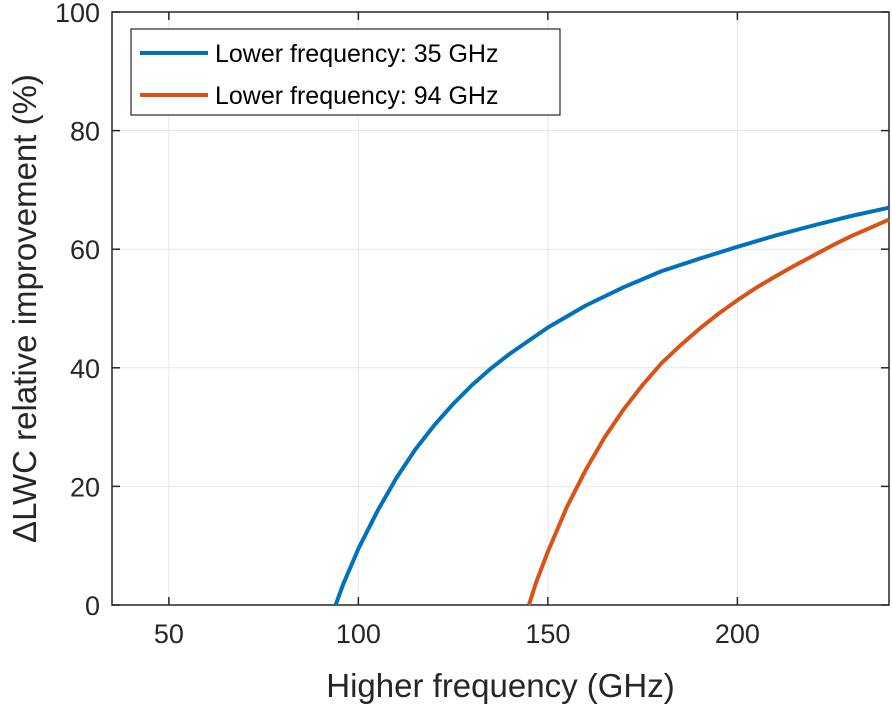 This screenshot has width=892, height=705. Describe the element at coordinates (356, 96) in the screenshot. I see `legend-label: Lower frequency: 94 GHz` at that location.